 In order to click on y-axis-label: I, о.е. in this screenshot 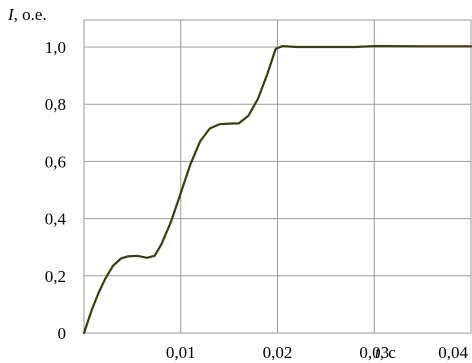, I will do `click(27, 14)`.